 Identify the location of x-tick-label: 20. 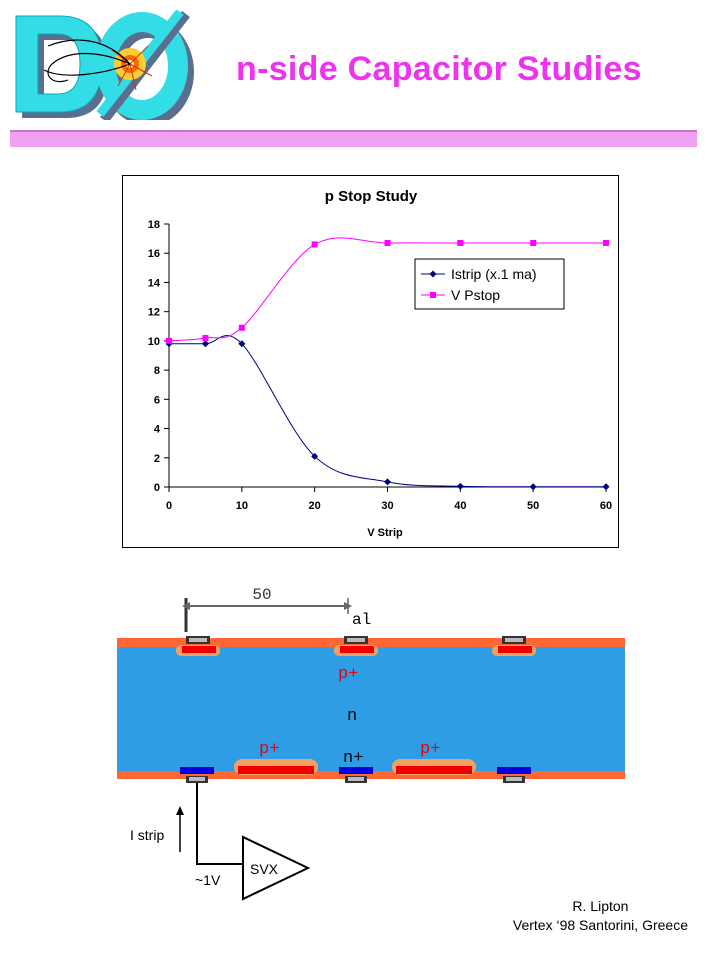
(315, 506).